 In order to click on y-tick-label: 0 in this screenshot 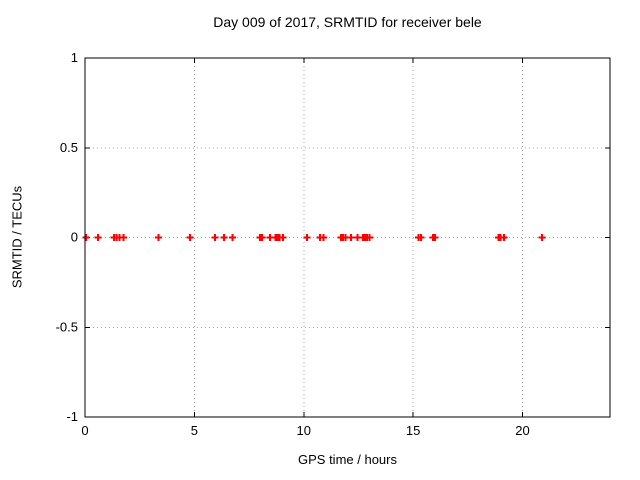, I will do `click(74, 237)`.